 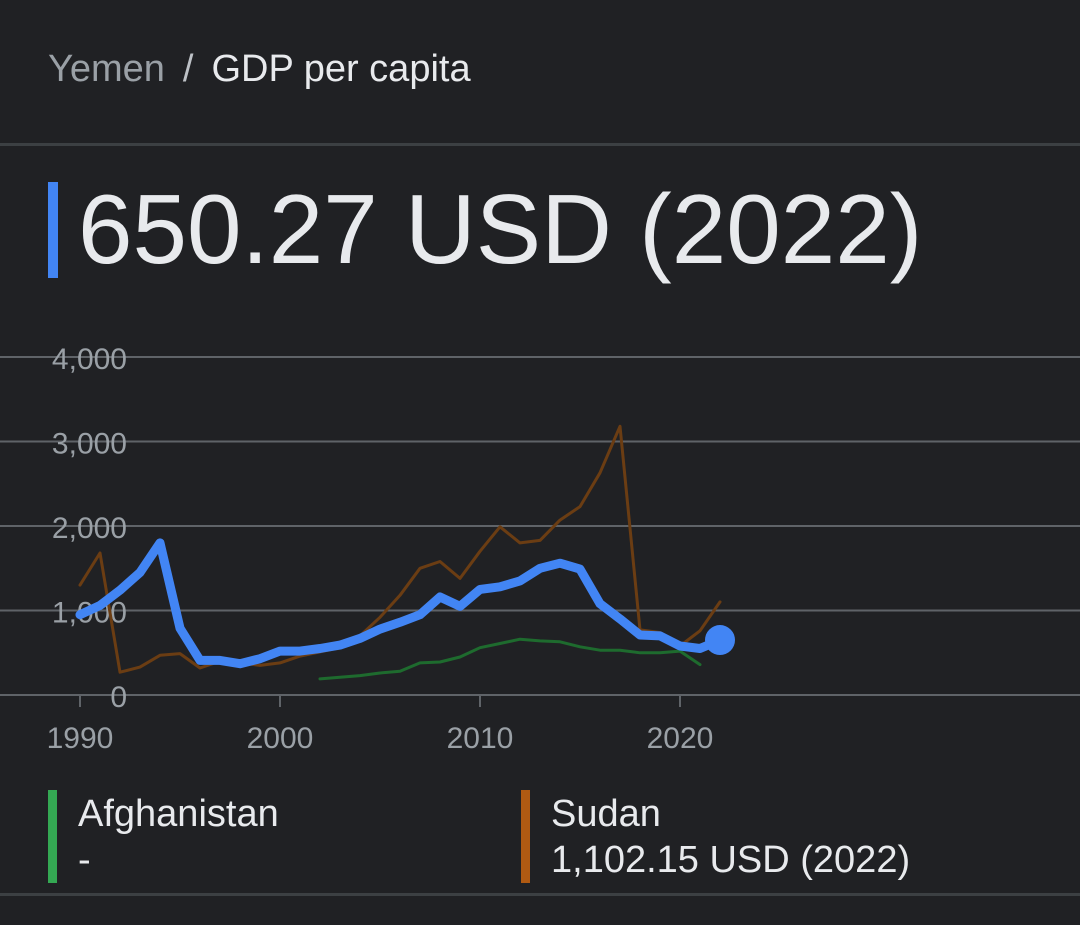 What do you see at coordinates (480, 738) in the screenshot?
I see `x-tick-label: 2010` at bounding box center [480, 738].